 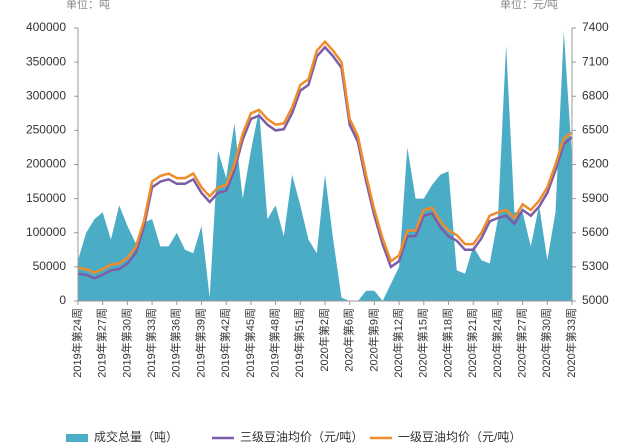 I want to click on y2-tick-label: 5300, so click(x=595, y=266).